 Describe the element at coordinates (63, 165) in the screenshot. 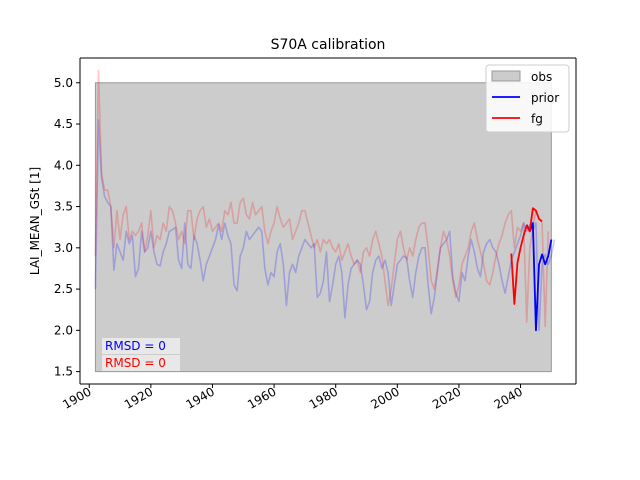

I see `y-tick-label: 4.0` at that location.